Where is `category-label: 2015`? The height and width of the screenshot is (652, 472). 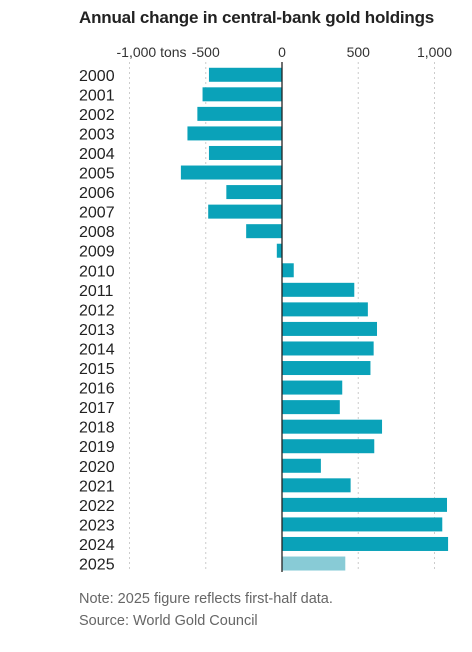
category-label: 2015 is located at coordinates (97, 369).